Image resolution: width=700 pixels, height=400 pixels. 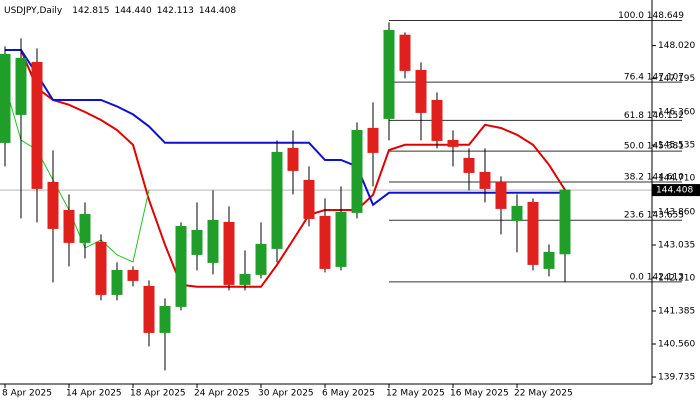 I want to click on y-tick-label: 143.860, so click(x=676, y=213).